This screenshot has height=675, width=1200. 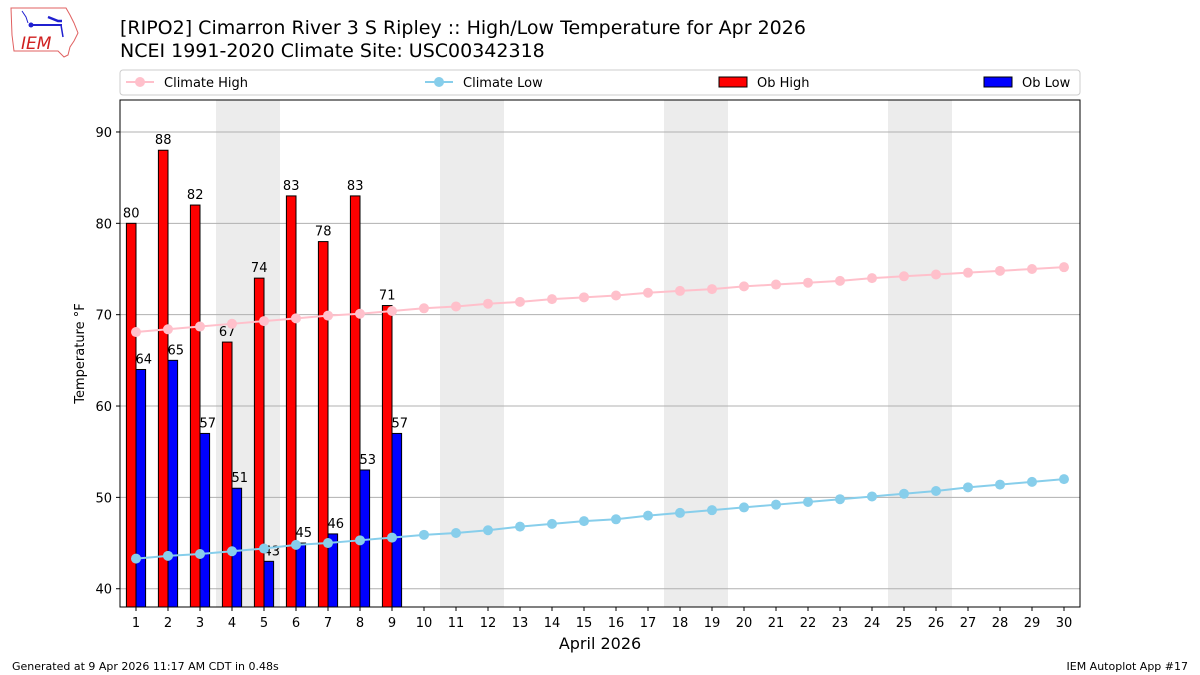 What do you see at coordinates (103, 590) in the screenshot?
I see `y-tick-label: 40` at bounding box center [103, 590].